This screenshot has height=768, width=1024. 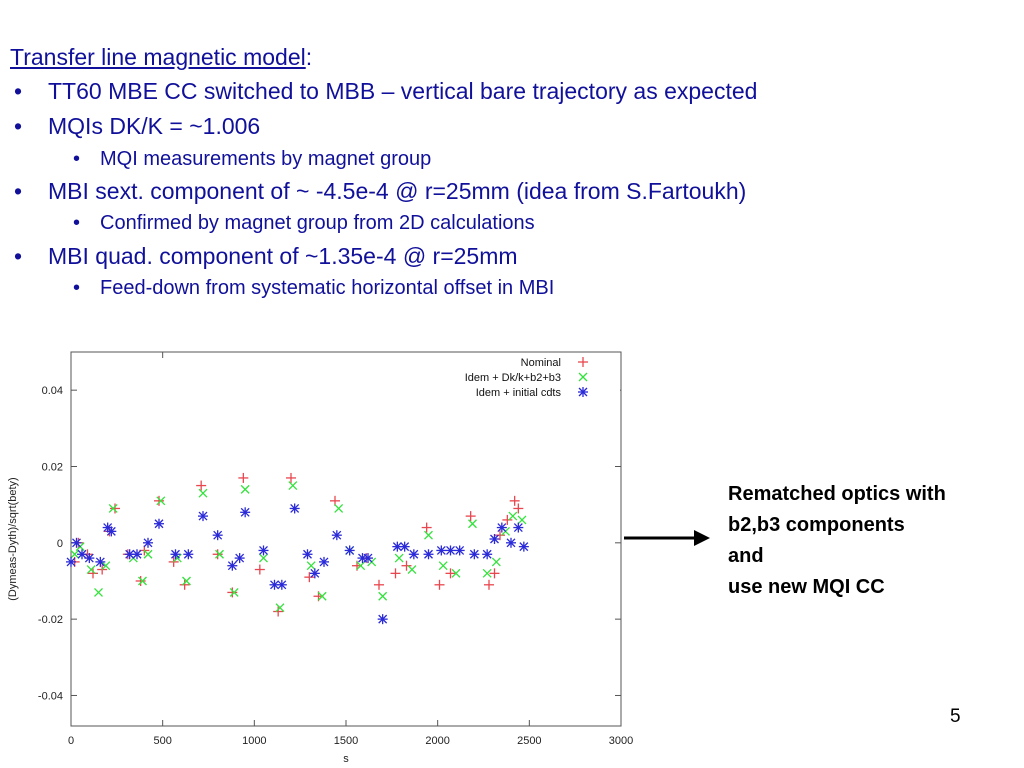 What do you see at coordinates (154, 126) in the screenshot?
I see `bullet-text: MQIs DK/K = ~1.006` at bounding box center [154, 126].